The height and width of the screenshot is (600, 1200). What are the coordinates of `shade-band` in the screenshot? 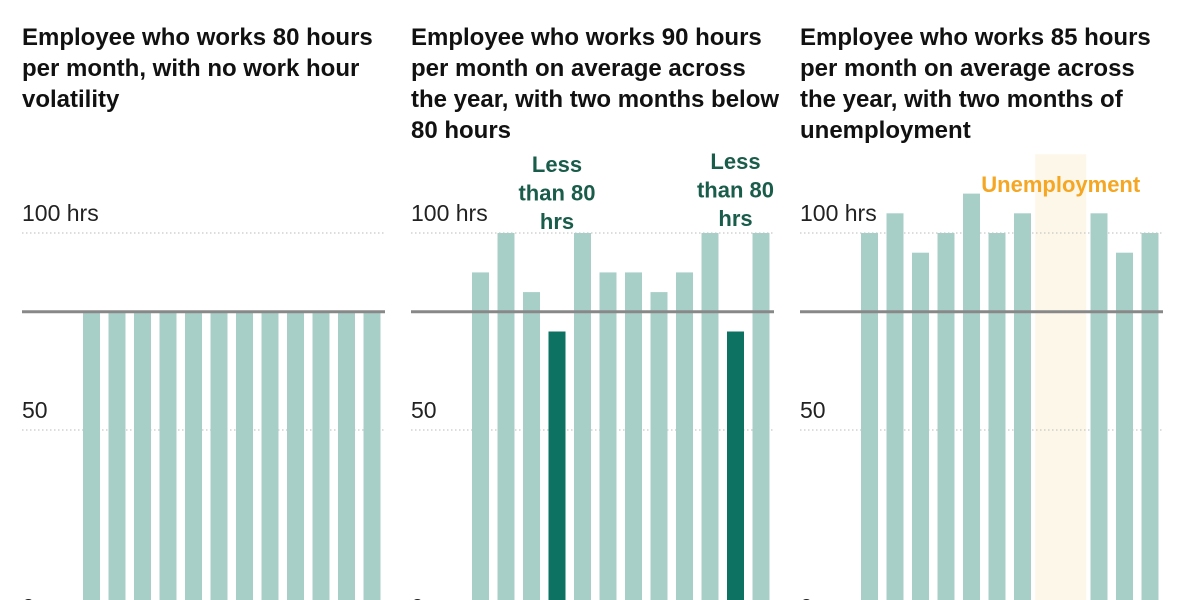 It's located at (1061, 377).